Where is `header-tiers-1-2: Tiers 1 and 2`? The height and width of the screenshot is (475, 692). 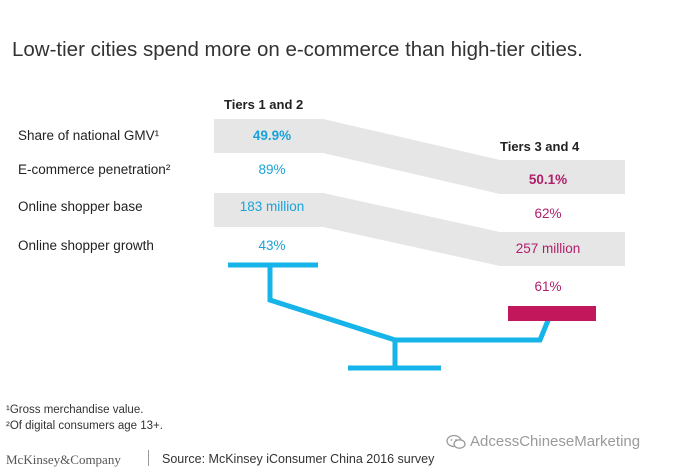 header-tiers-1-2: Tiers 1 and 2 is located at coordinates (264, 104).